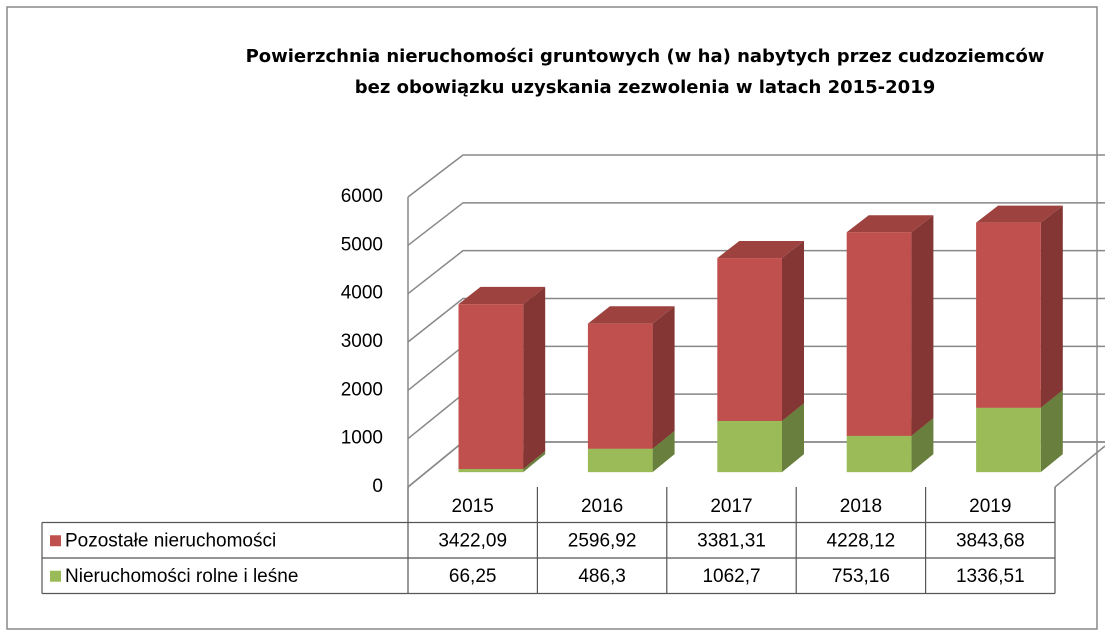  Describe the element at coordinates (362, 389) in the screenshot. I see `y-tick-label: 2000` at that location.